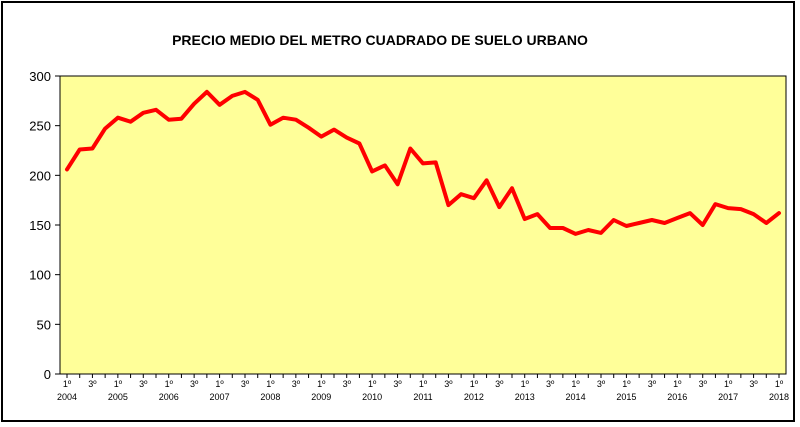 The height and width of the screenshot is (427, 800). What do you see at coordinates (44, 324) in the screenshot?
I see `y-tick-label: 50` at bounding box center [44, 324].